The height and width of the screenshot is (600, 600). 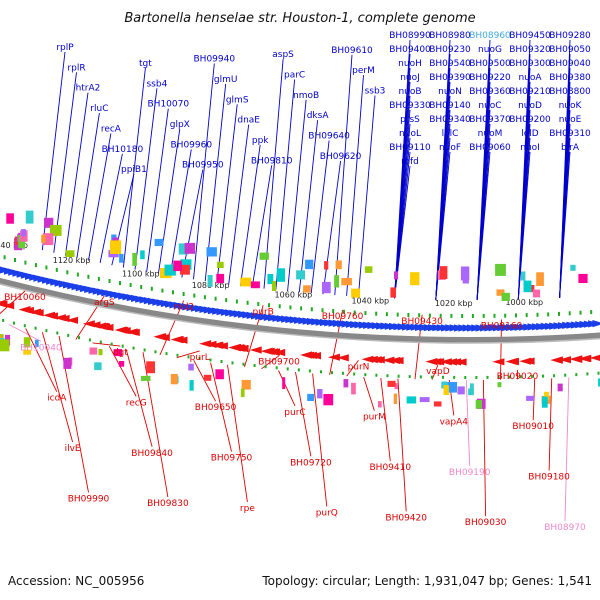 What do you see at coordinates (111, 129) in the screenshot?
I see `gene-label: recA` at bounding box center [111, 129].